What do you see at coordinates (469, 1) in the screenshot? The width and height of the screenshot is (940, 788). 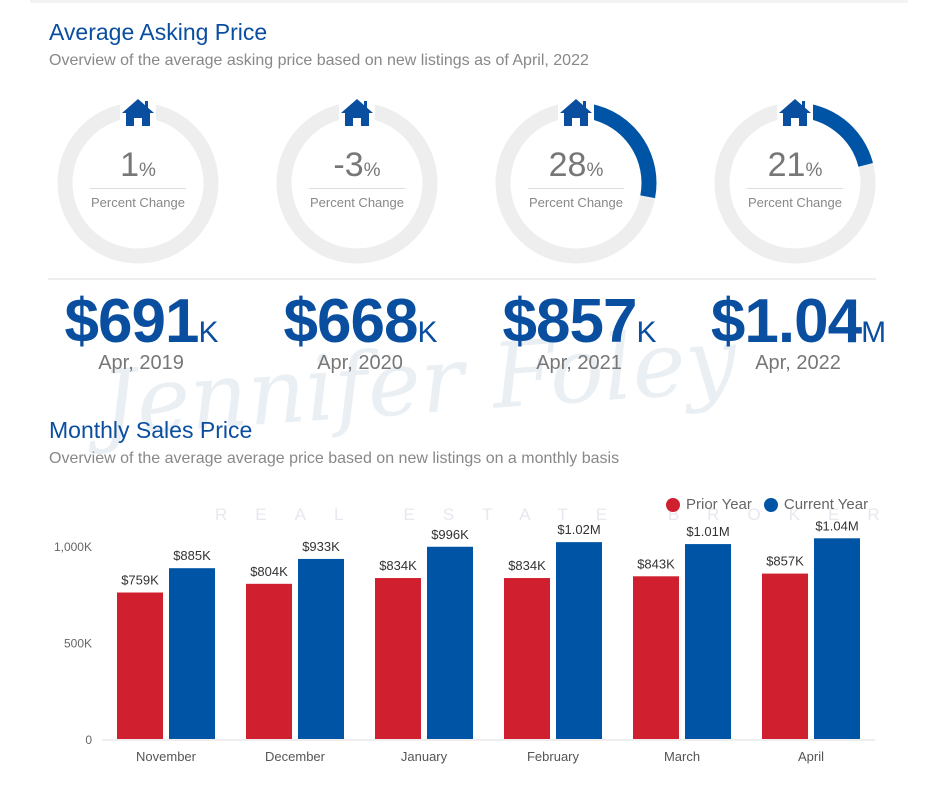 I see `top-border` at bounding box center [469, 1].